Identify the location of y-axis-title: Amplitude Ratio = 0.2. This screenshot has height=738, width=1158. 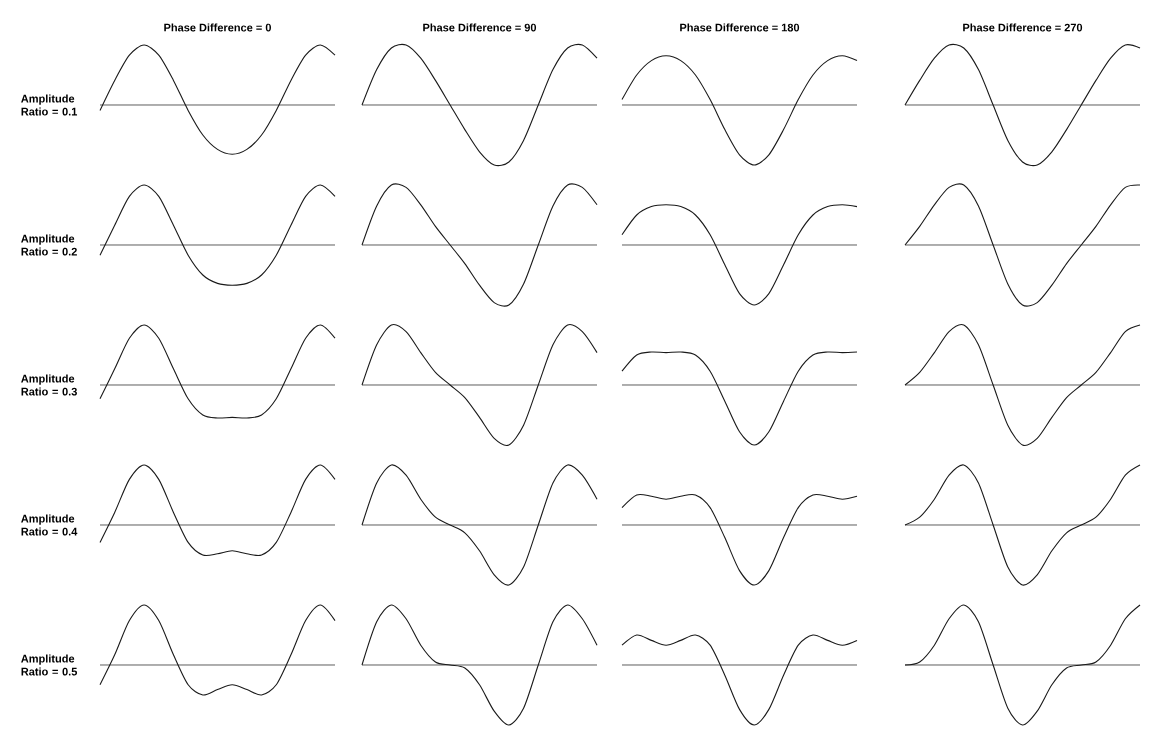
(49, 245).